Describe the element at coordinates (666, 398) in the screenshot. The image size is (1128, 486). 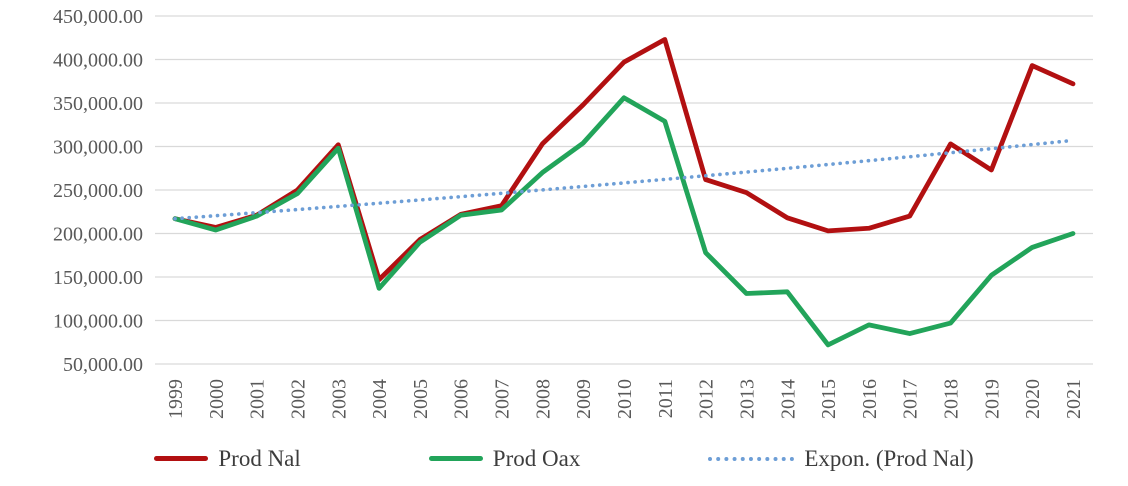
I see `svg-text: 2011` at that location.